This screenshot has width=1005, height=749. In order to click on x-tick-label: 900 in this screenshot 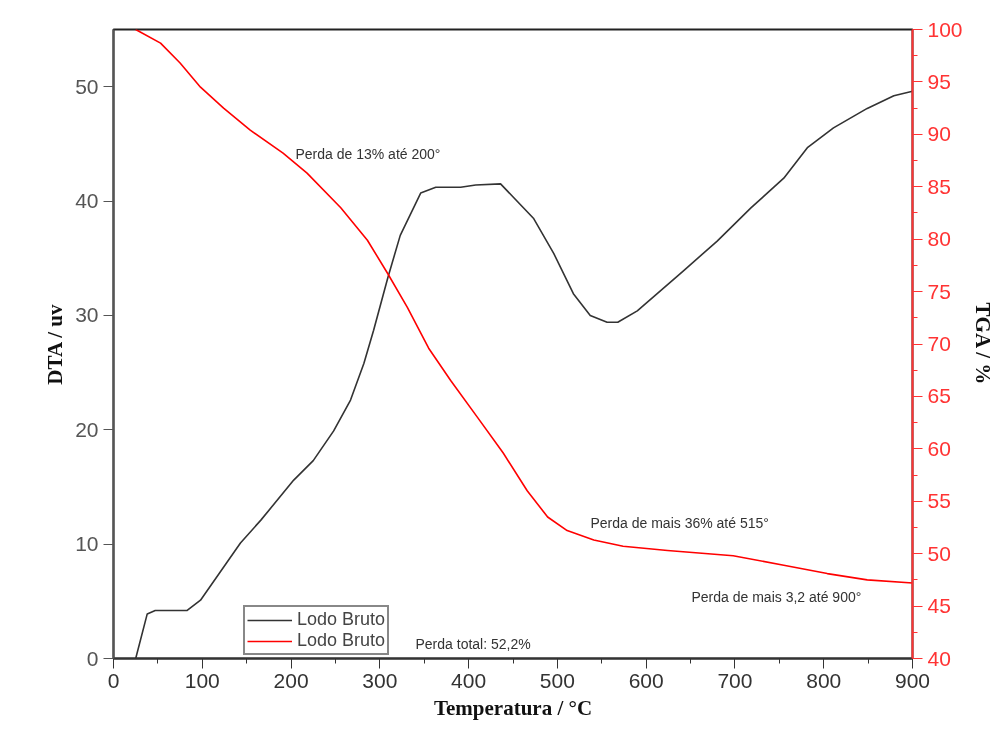, I will do `click(912, 680)`.